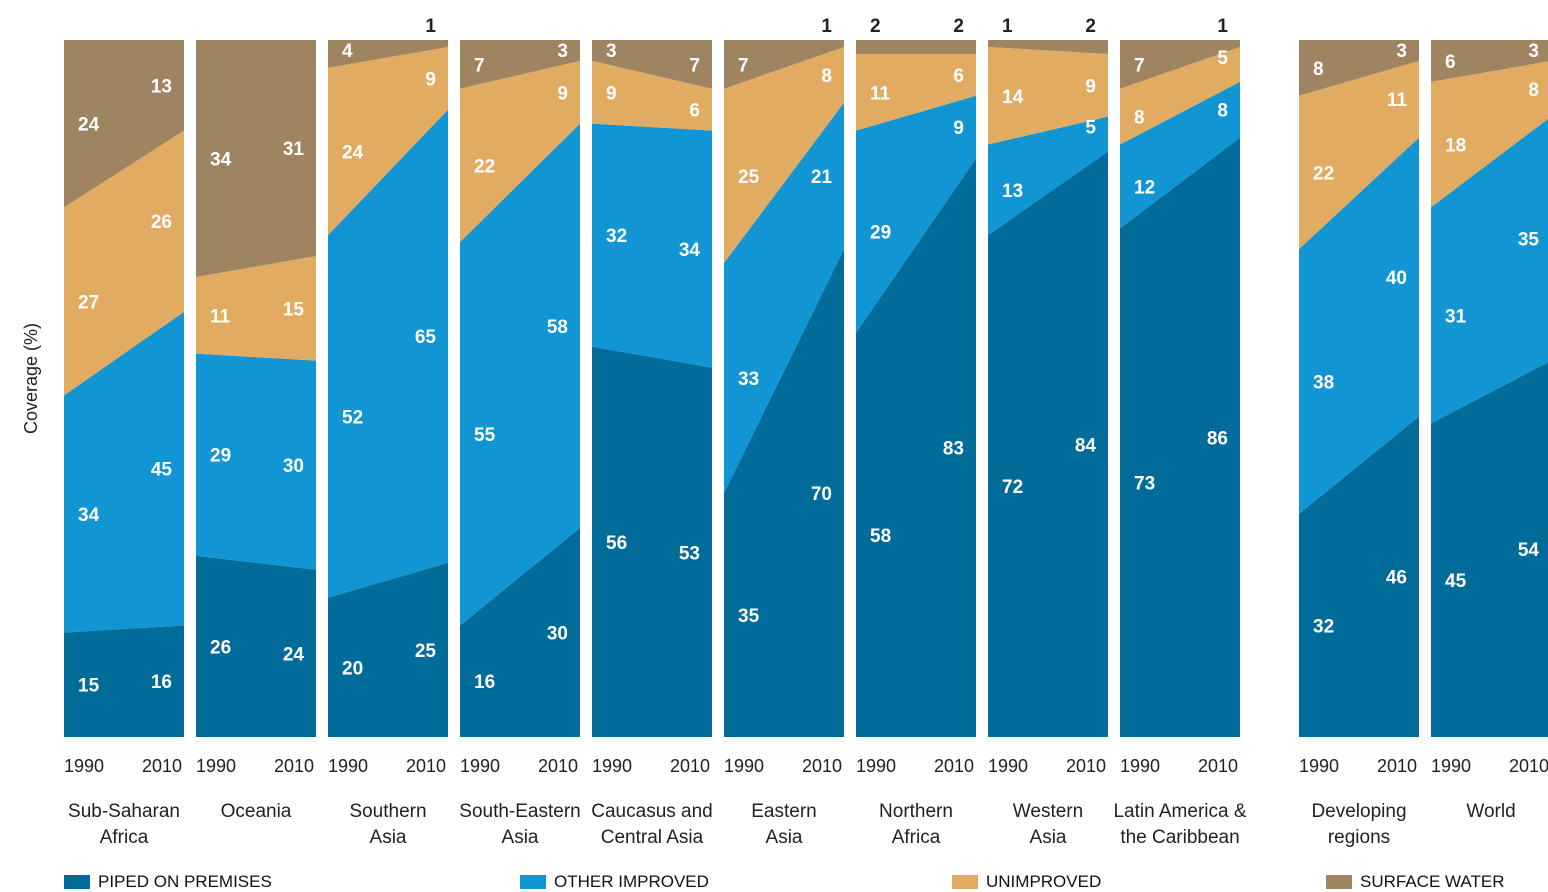  What do you see at coordinates (652, 837) in the screenshot?
I see `region-label-caucasus-and-central-asia: Central Asia` at bounding box center [652, 837].